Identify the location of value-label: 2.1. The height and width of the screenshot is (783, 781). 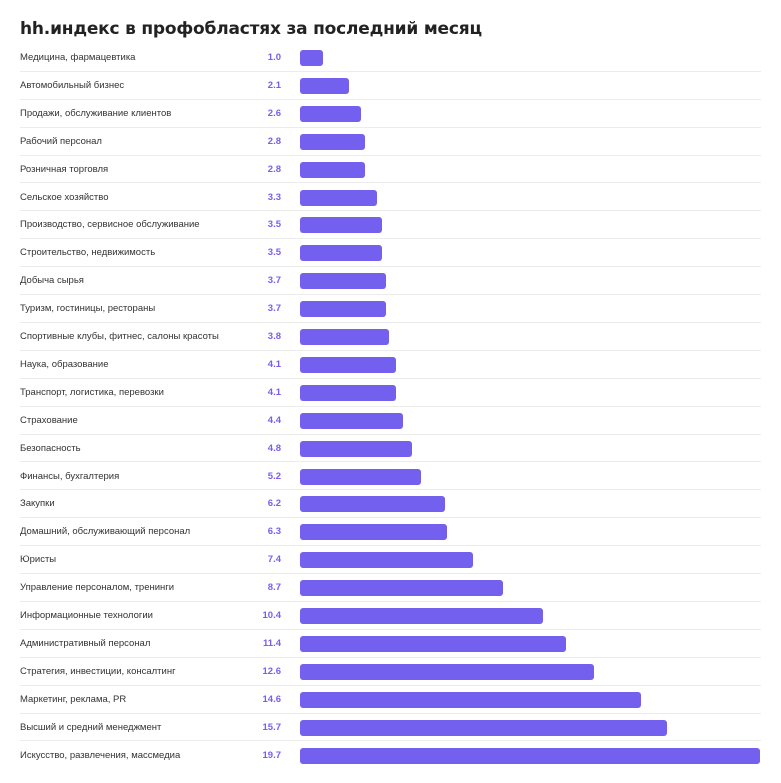
(274, 85).